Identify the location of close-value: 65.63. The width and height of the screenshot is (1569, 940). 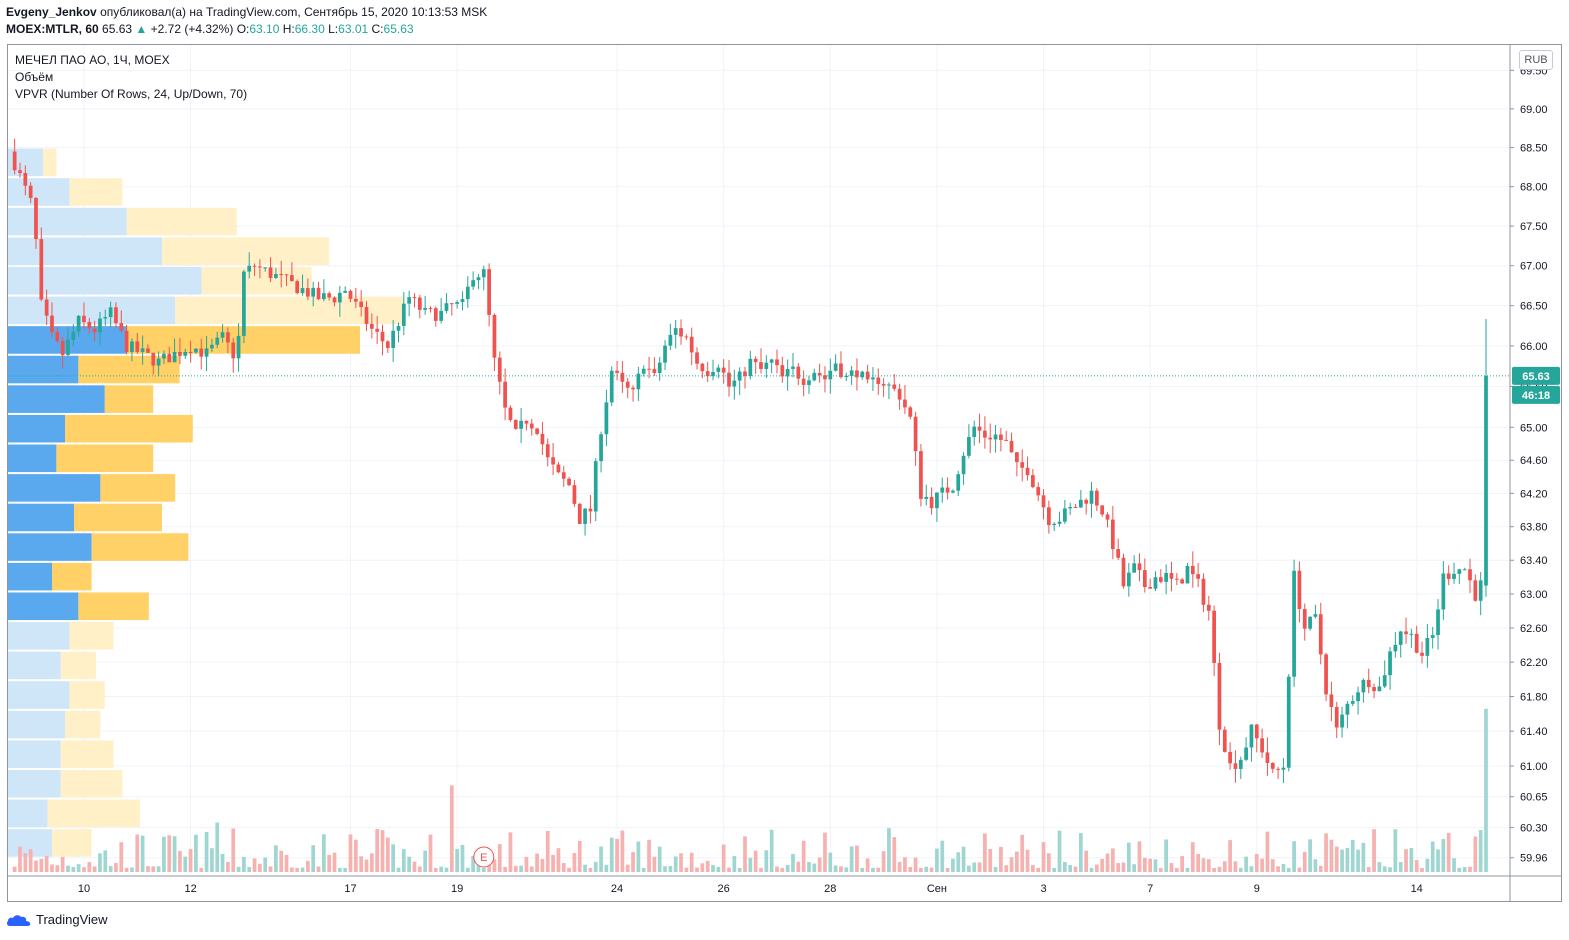
(398, 29).